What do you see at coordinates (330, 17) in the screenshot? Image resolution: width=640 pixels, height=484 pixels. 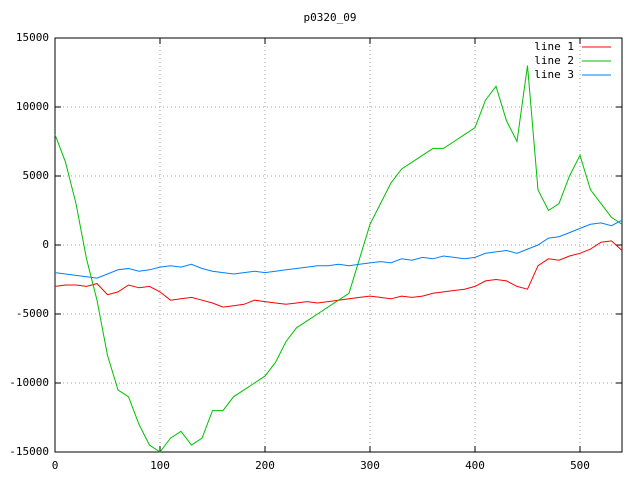 I see `chart-title: p0320_09` at bounding box center [330, 17].